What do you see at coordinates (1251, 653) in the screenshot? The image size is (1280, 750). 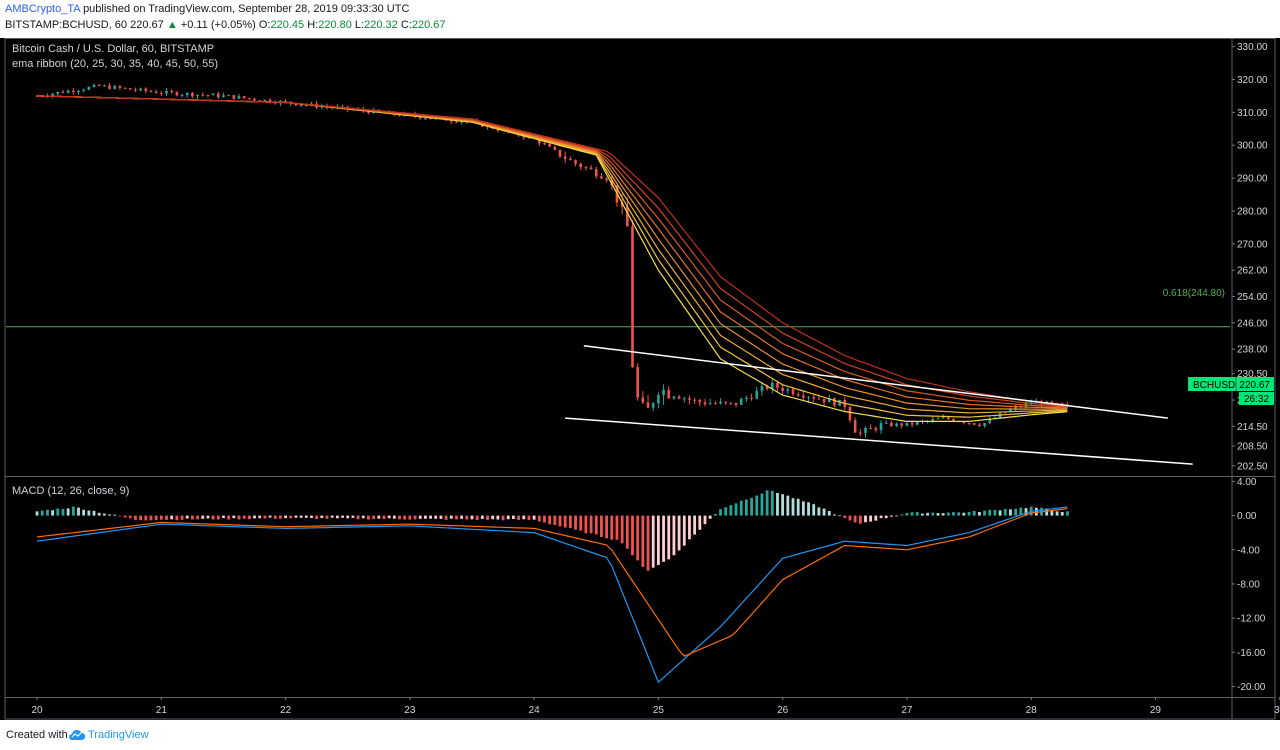 I see `macd-tick-label: -16.00` at bounding box center [1251, 653].